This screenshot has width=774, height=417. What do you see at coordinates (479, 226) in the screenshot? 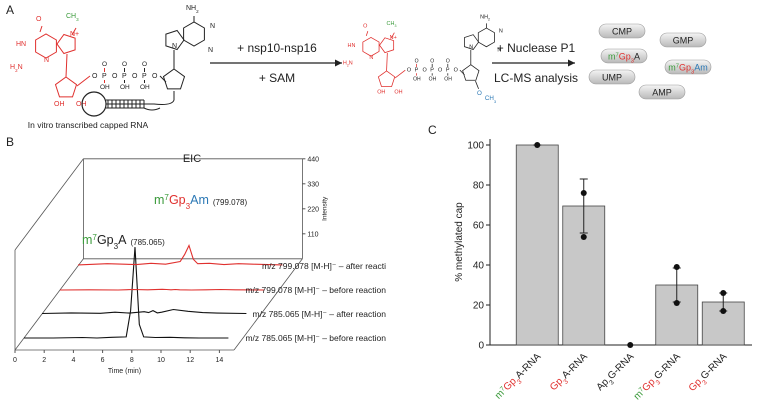
I see `y-tick-label: 60` at bounding box center [479, 226].